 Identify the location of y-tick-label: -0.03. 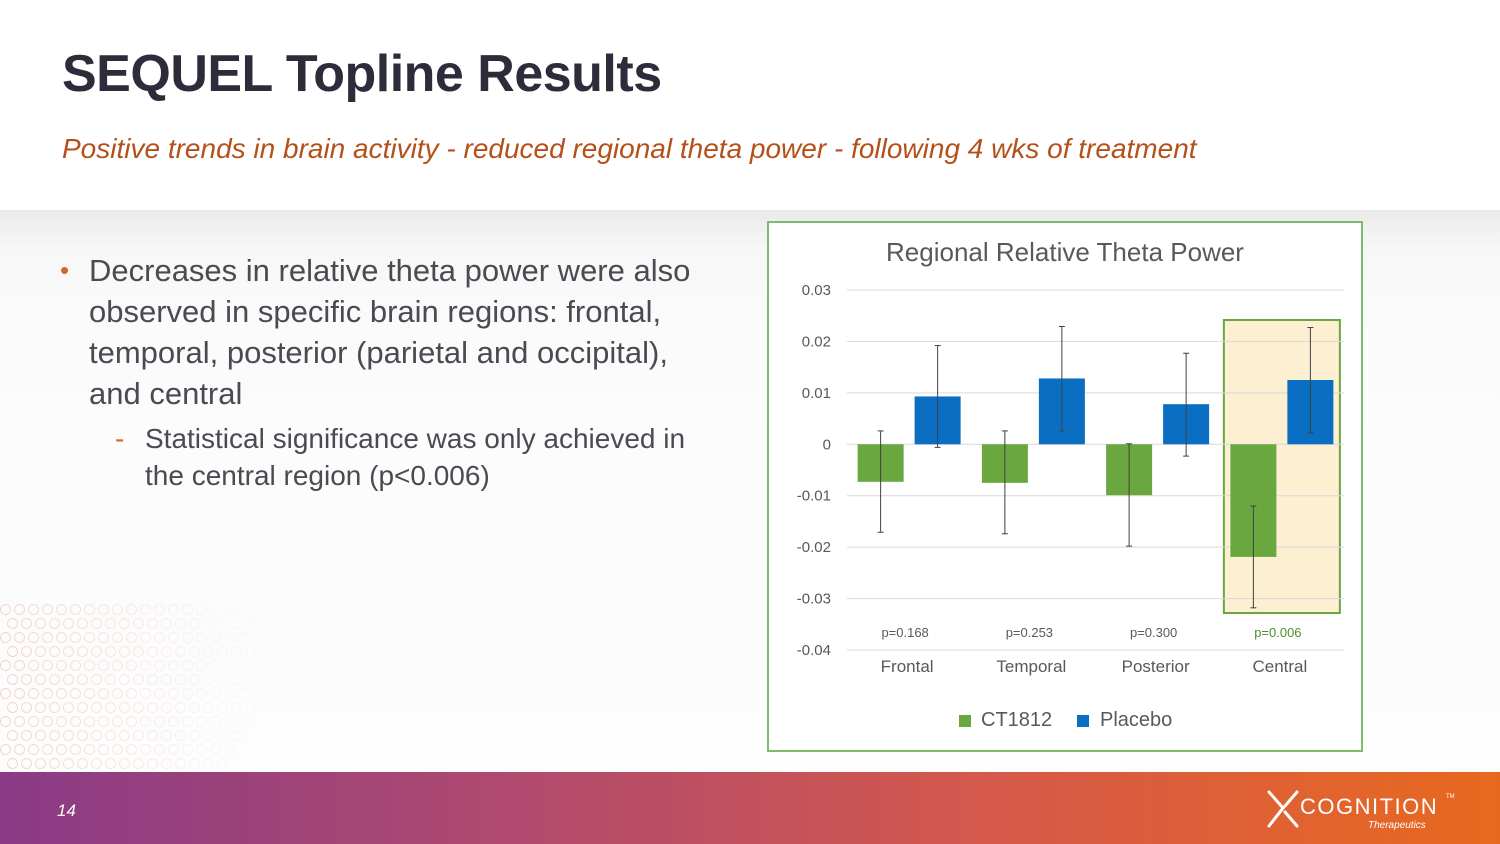
(814, 599).